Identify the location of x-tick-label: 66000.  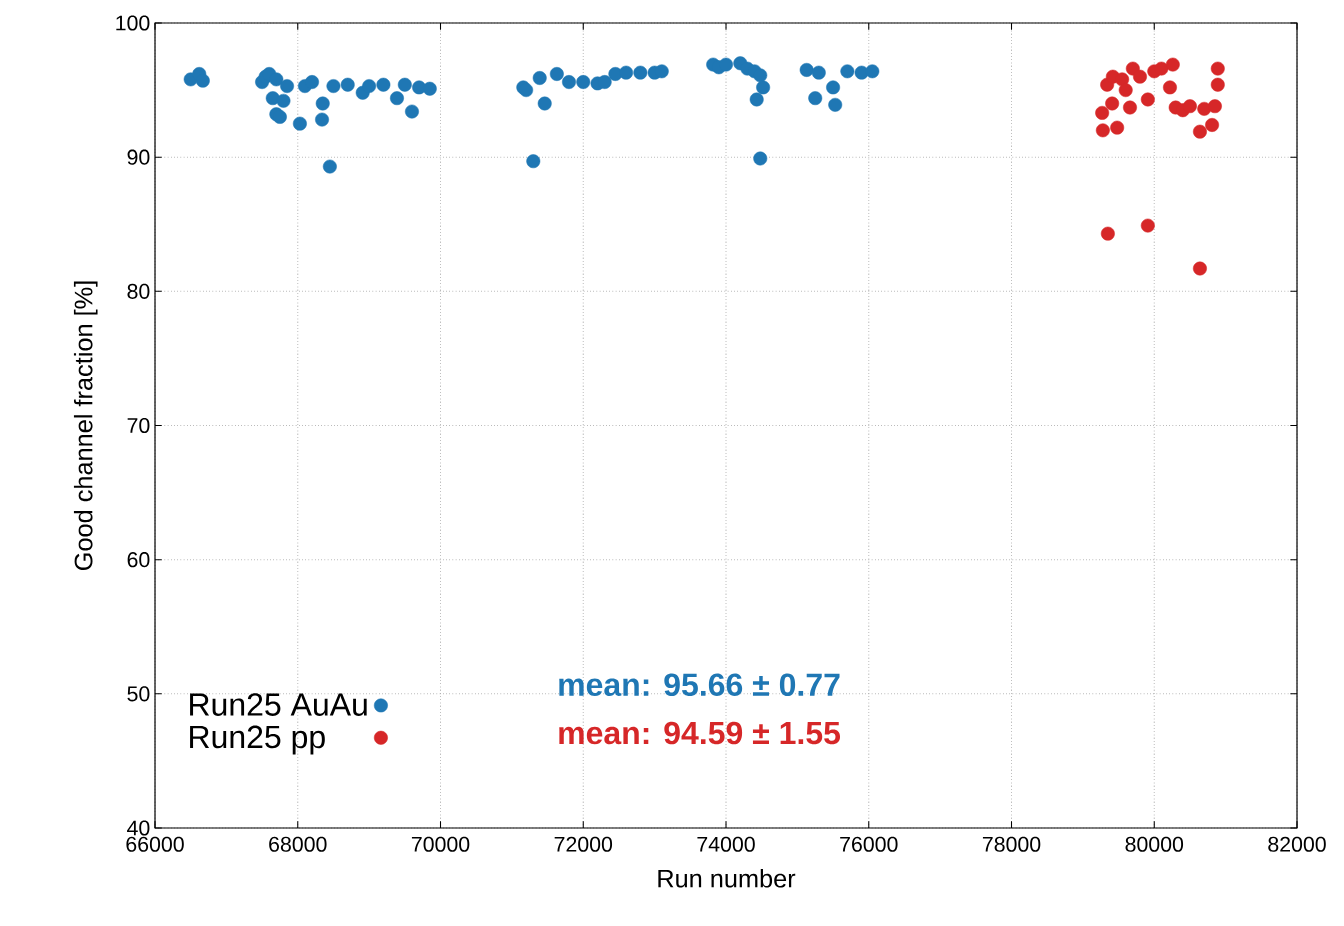
(155, 844).